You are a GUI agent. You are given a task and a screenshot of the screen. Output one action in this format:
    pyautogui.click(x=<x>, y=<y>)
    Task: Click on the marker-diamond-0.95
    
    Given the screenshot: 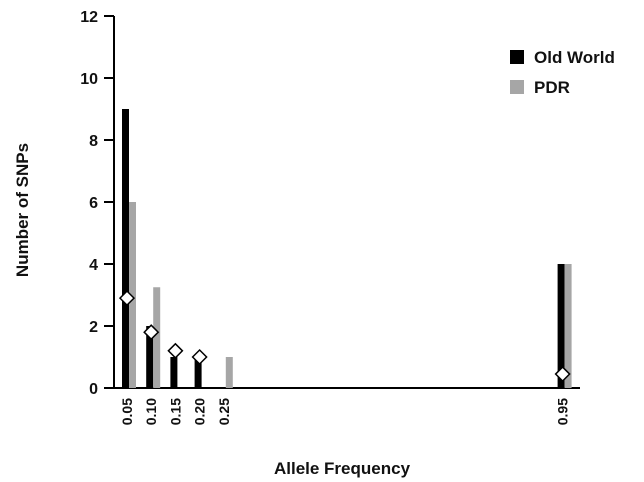 What is the action you would take?
    pyautogui.click(x=562, y=374)
    